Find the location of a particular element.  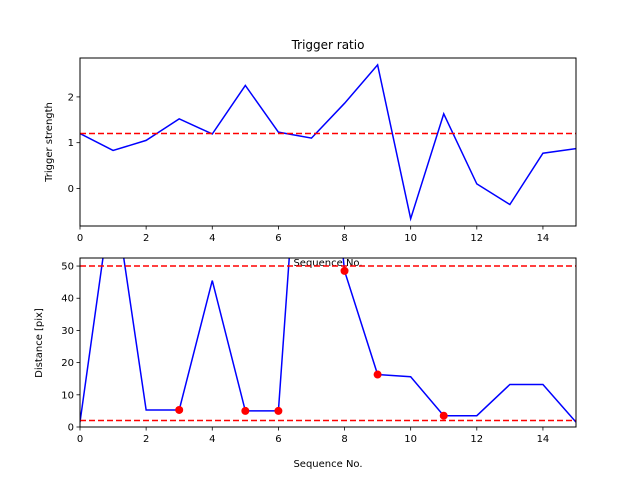

bottom-y-tick-label: 40 is located at coordinates (67, 299).